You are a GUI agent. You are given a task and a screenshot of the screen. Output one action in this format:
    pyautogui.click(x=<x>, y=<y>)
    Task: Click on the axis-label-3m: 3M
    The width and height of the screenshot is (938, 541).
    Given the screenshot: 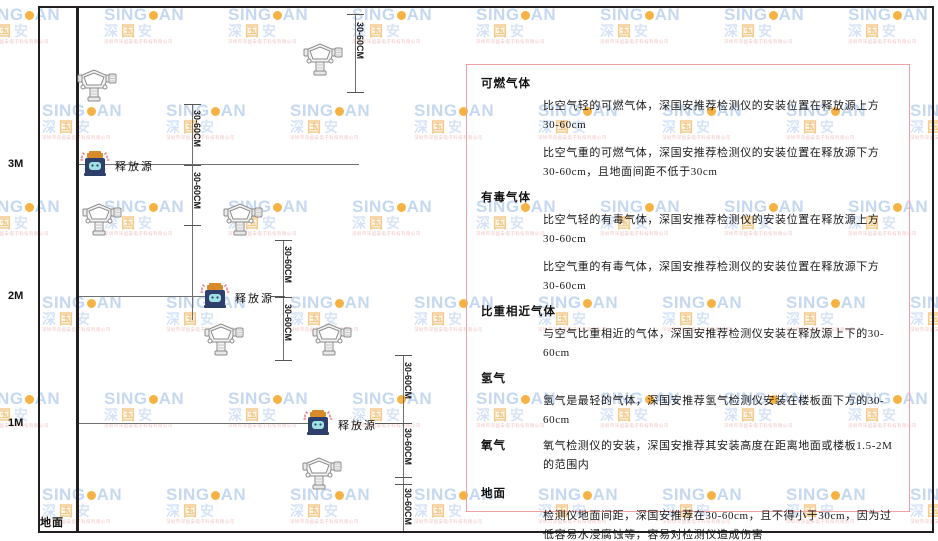 What is the action you would take?
    pyautogui.click(x=16, y=164)
    